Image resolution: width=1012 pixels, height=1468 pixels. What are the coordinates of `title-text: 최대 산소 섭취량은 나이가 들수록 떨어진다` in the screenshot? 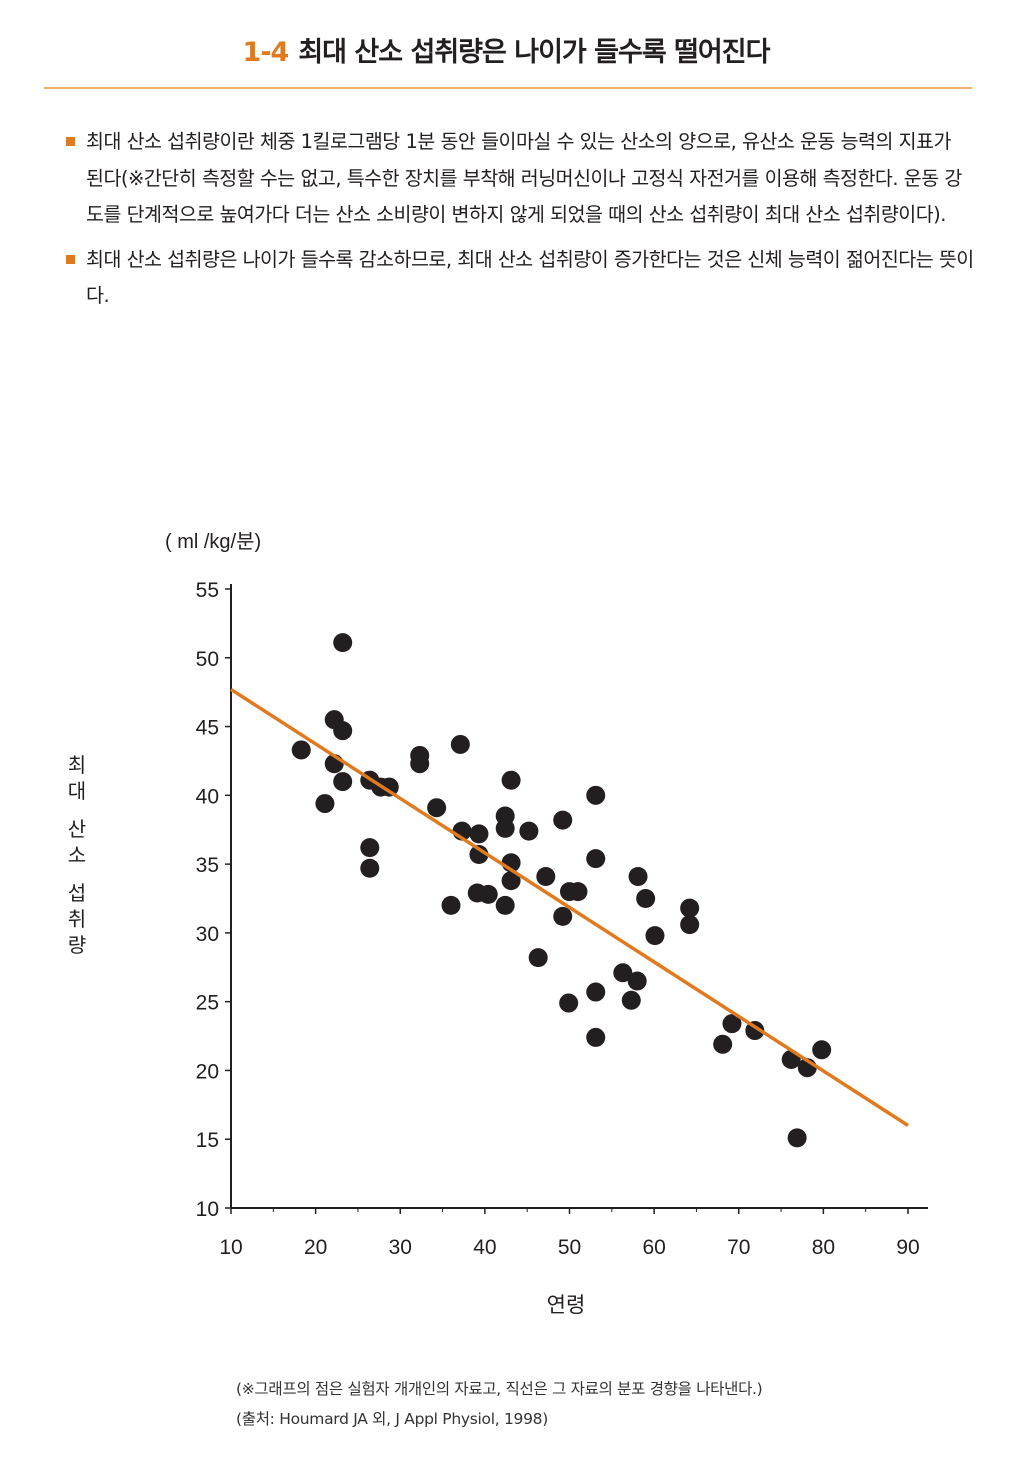 It's located at (534, 52).